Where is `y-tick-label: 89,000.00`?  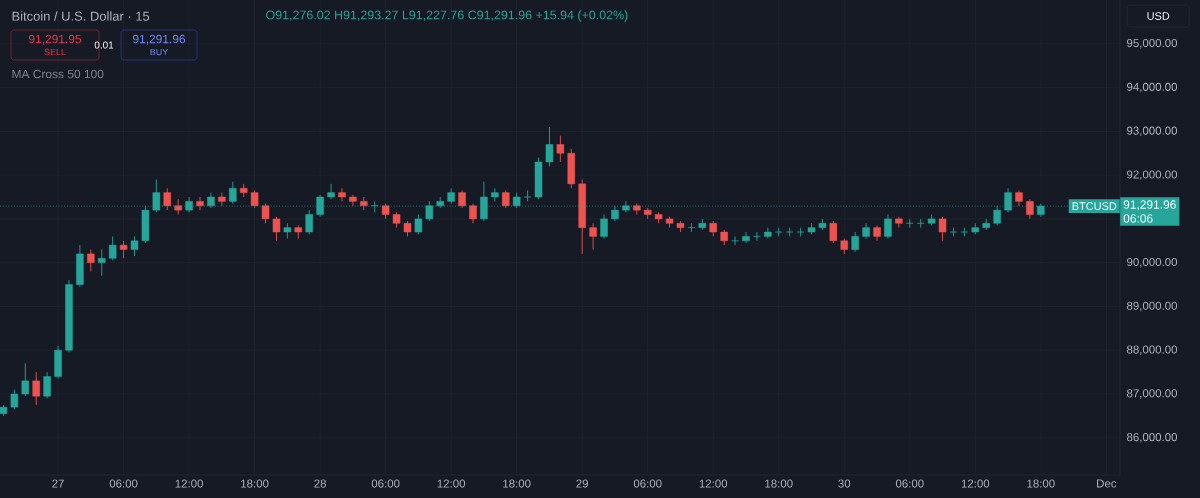
y-tick-label: 89,000.00 is located at coordinates (1152, 306).